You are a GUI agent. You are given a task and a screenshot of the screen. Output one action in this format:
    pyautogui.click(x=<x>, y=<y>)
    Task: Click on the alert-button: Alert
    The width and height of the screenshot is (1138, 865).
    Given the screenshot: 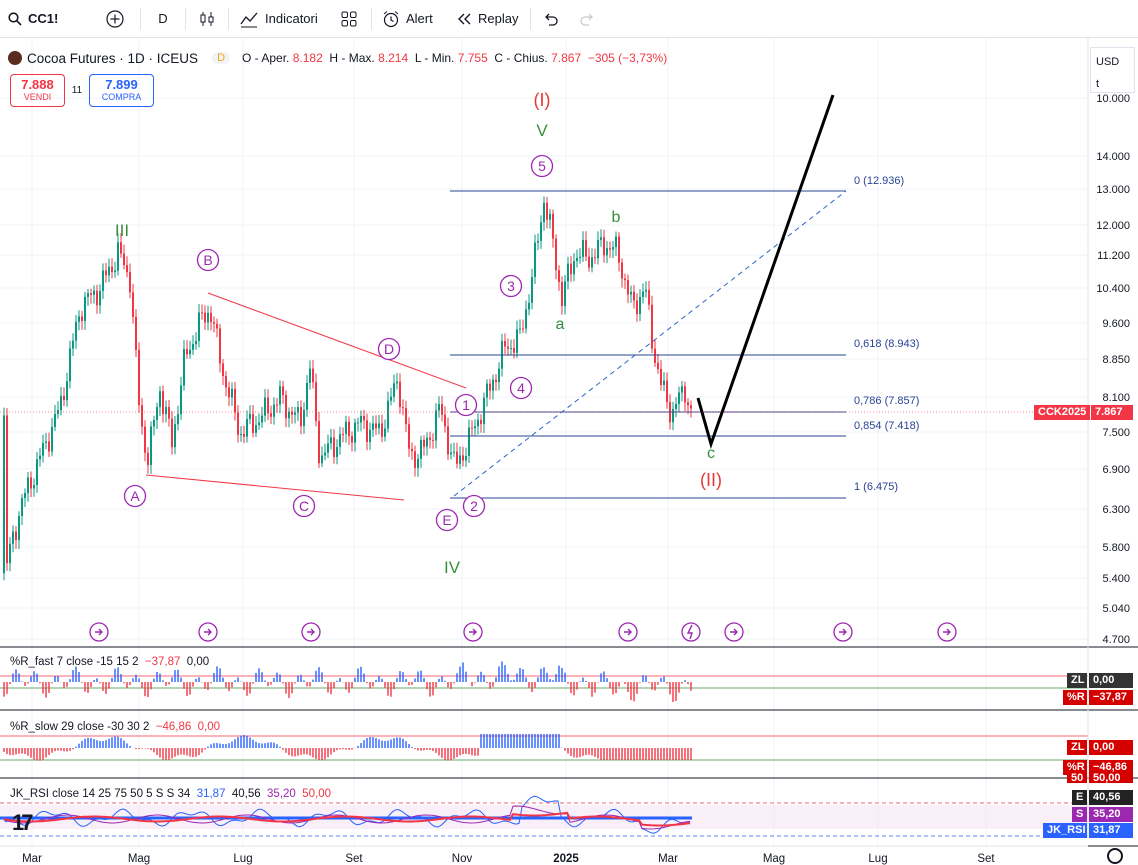 What is the action you would take?
    pyautogui.click(x=411, y=19)
    